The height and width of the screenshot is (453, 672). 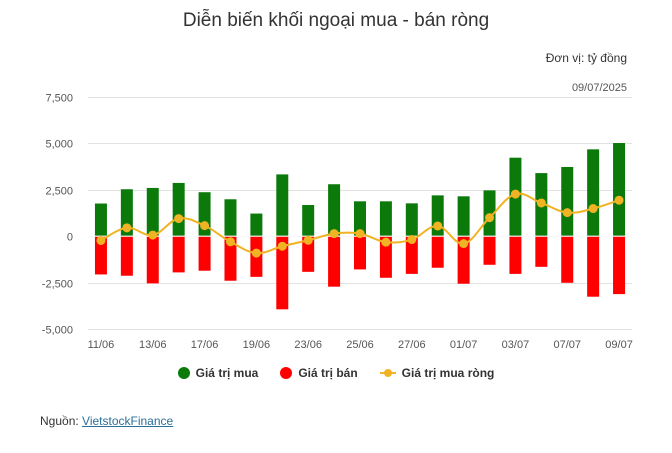 I want to click on source-prefix: Nguồn:, so click(x=61, y=421).